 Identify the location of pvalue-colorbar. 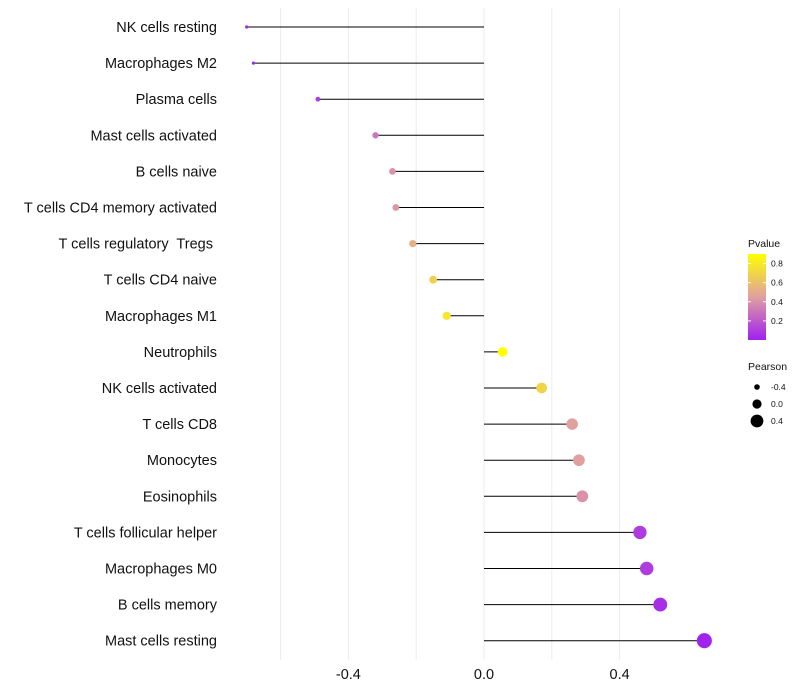
(757, 297).